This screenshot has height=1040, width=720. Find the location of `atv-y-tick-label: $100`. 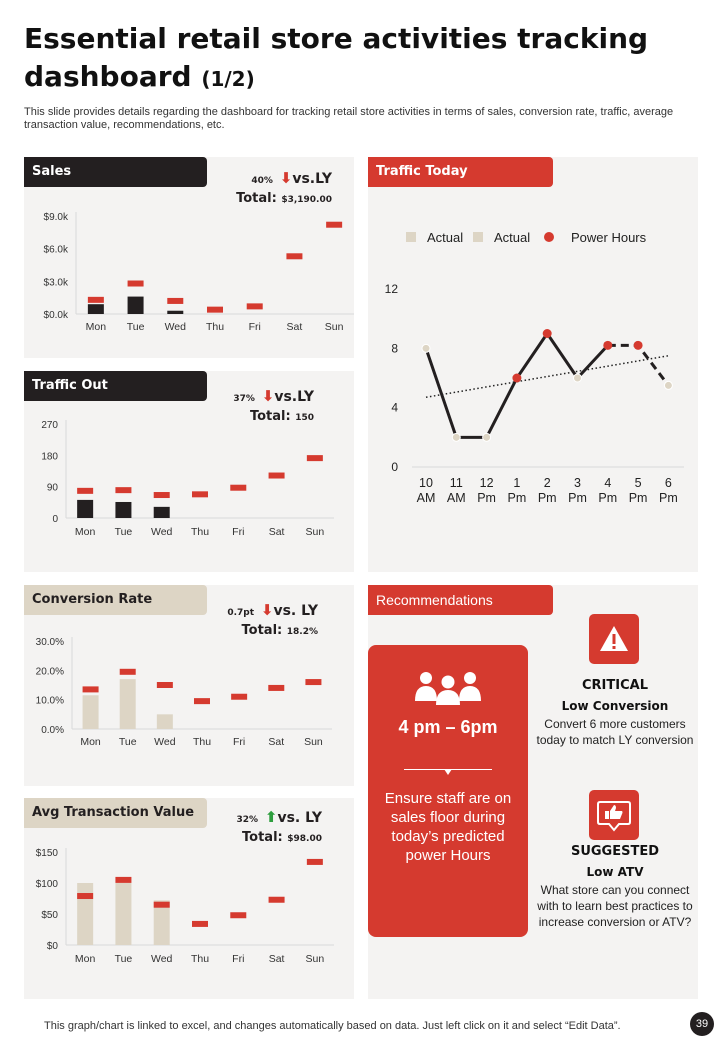

atv-y-tick-label: $100 is located at coordinates (47, 884).